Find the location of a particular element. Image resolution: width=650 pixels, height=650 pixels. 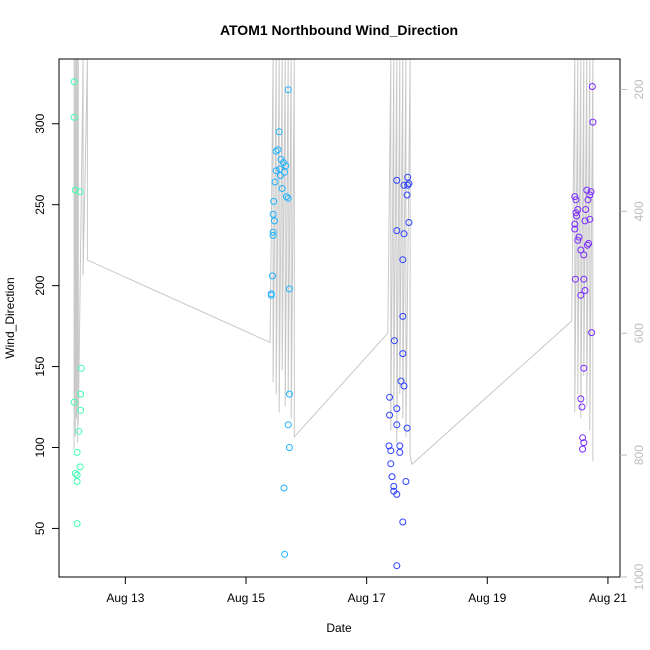

x-axis: Aug 13 Aug 15 Aug 17 Aug 19 Aug 21 is located at coordinates (366, 591).